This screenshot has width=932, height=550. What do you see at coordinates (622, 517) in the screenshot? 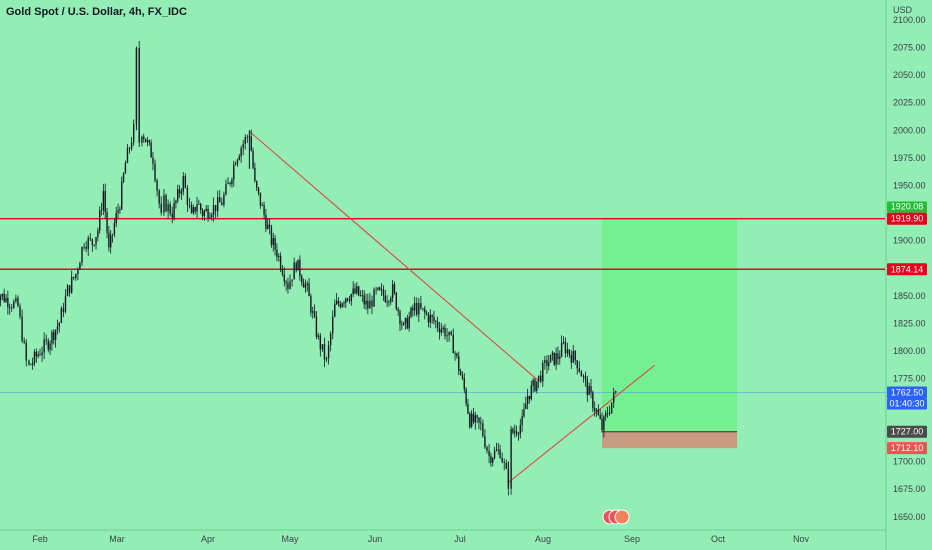
I see `event-flag-icon` at bounding box center [622, 517].